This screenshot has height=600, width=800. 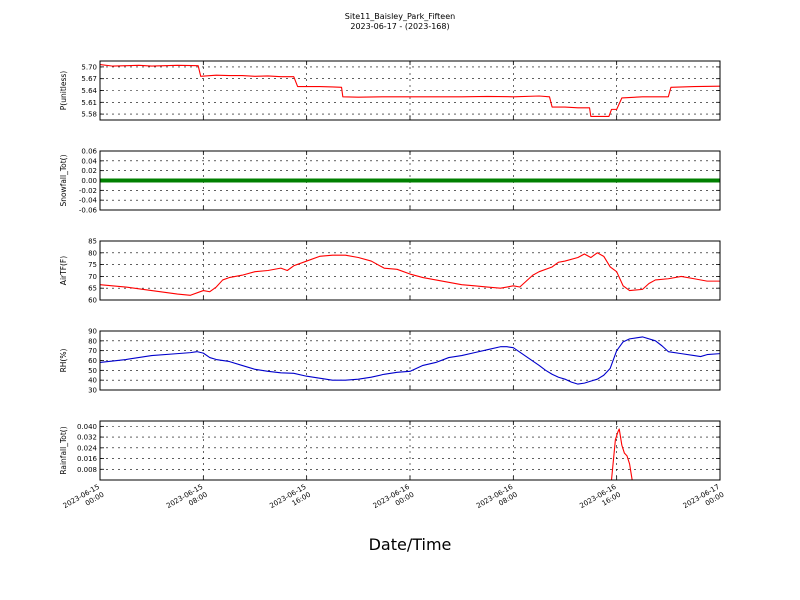 I want to click on y-tick-label: 0.00, so click(x=89, y=181).